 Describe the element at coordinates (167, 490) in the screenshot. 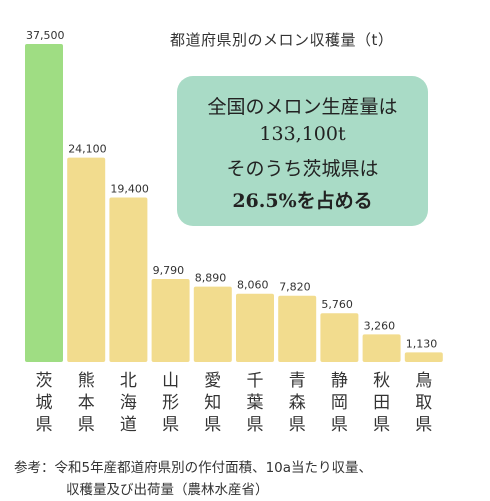

I see `source-note-line-2: 収穫量及び出荷量（農林水産省）` at that location.